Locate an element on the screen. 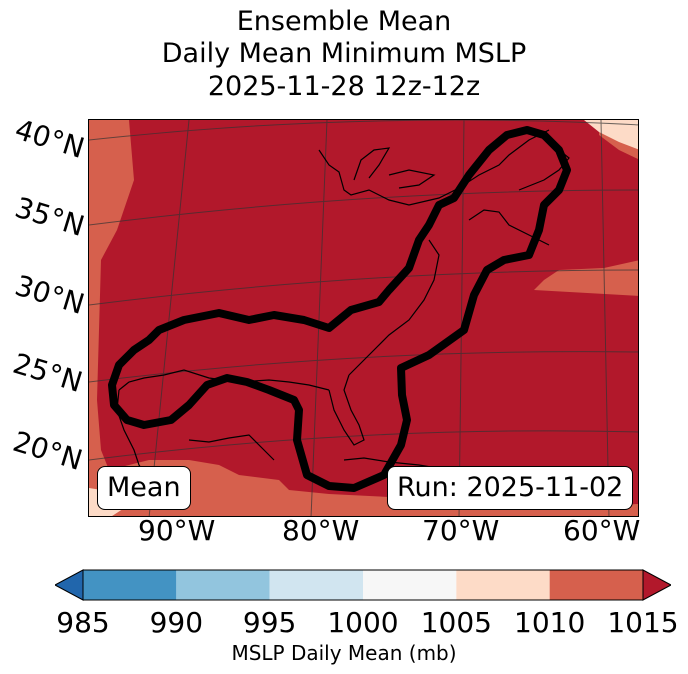 This screenshot has width=688, height=674. lat-label-25: 25°N is located at coordinates (48, 372).